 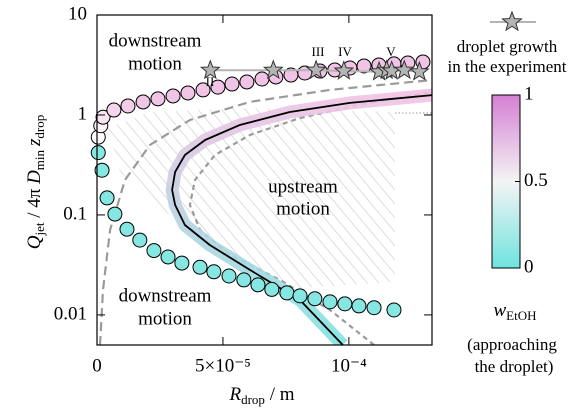 What do you see at coordinates (514, 366) in the screenshot?
I see `colorbar-note: the droplet)` at bounding box center [514, 366].